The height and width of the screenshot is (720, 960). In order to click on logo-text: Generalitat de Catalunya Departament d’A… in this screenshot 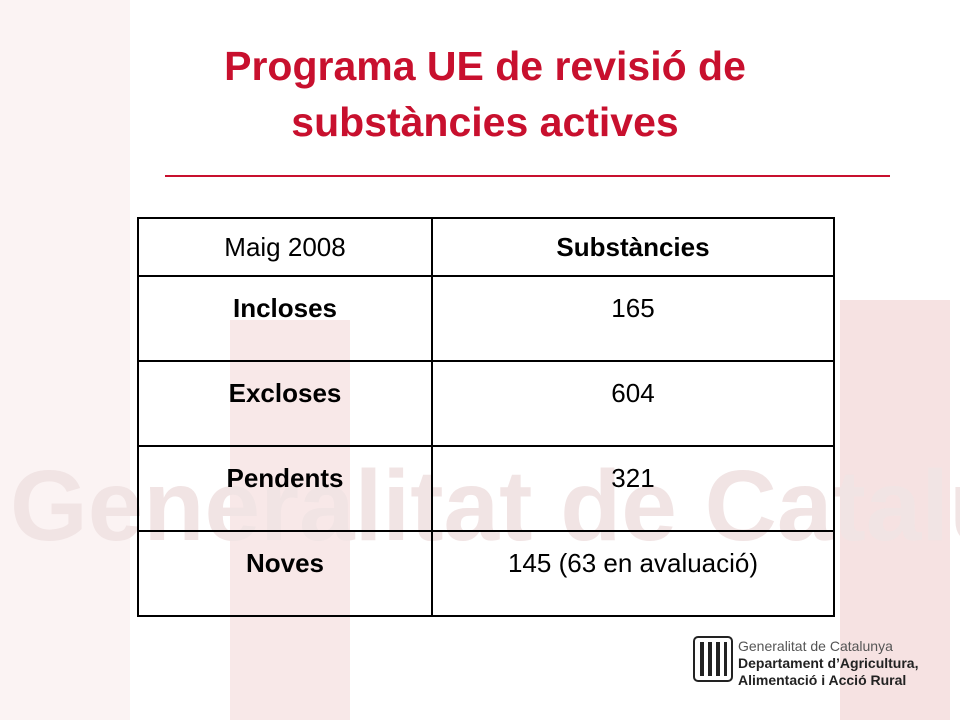, I will do `click(828, 663)`.